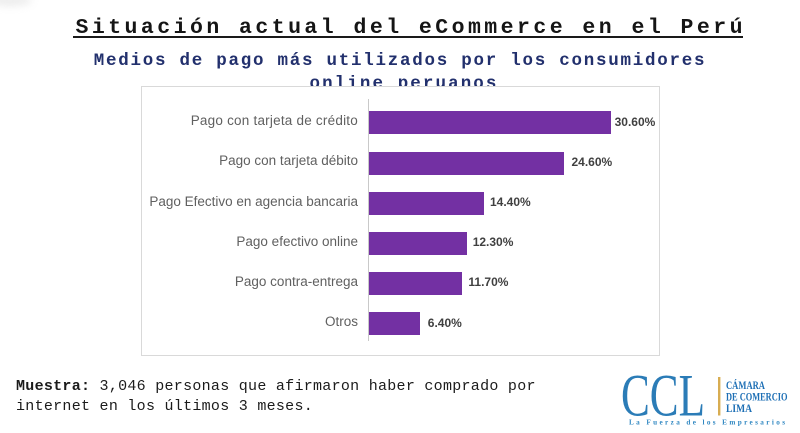 The height and width of the screenshot is (433, 800). What do you see at coordinates (739, 408) in the screenshot?
I see `svg-text: LIMA` at bounding box center [739, 408].